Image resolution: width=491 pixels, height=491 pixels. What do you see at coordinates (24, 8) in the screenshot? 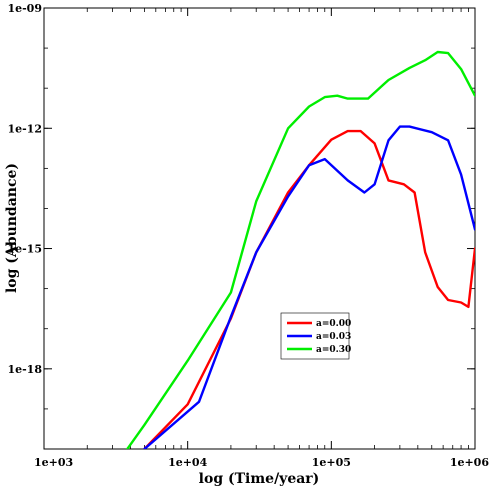
I see `y-tick-label: 1e-09` at bounding box center [24, 8].